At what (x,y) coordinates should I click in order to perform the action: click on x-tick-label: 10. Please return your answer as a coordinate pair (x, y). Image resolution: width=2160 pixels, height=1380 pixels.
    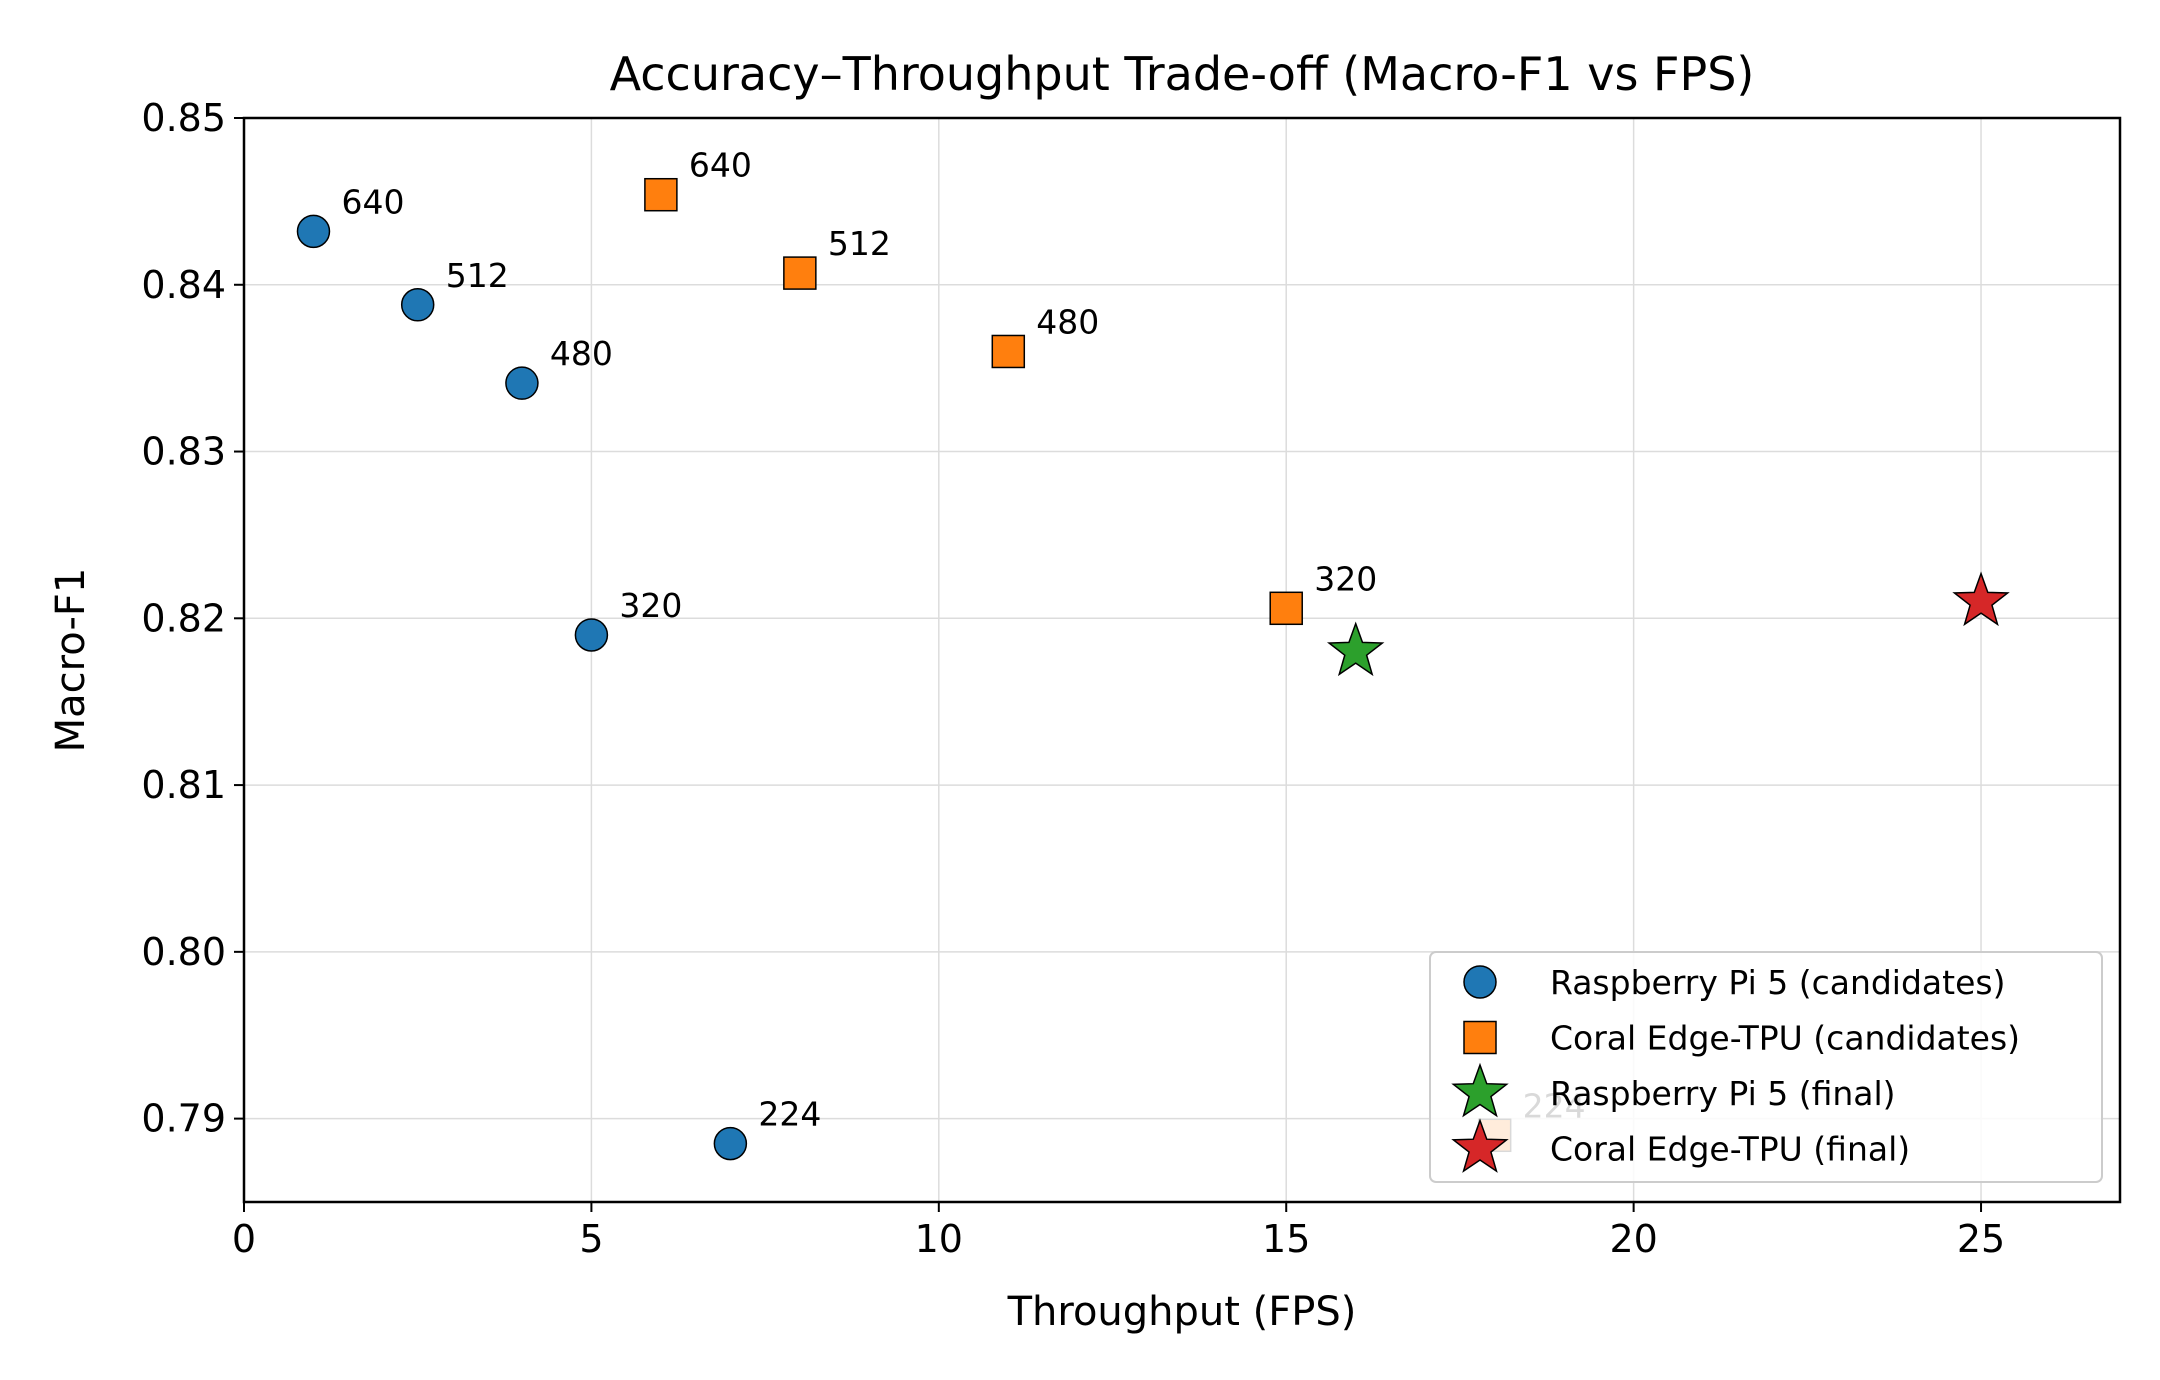
    Looking at the image, I should click on (939, 1239).